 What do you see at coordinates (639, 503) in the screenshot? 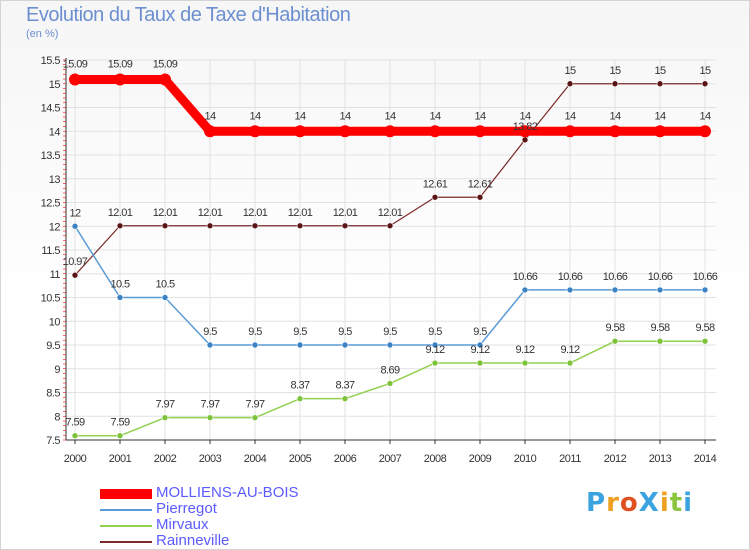
I see `proxiti-logo: ProXiti` at bounding box center [639, 503].